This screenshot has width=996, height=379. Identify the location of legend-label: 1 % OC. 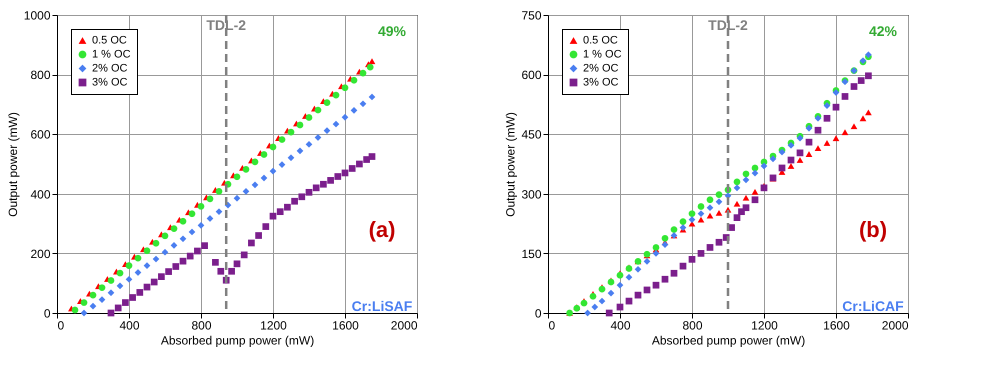
(602, 54).